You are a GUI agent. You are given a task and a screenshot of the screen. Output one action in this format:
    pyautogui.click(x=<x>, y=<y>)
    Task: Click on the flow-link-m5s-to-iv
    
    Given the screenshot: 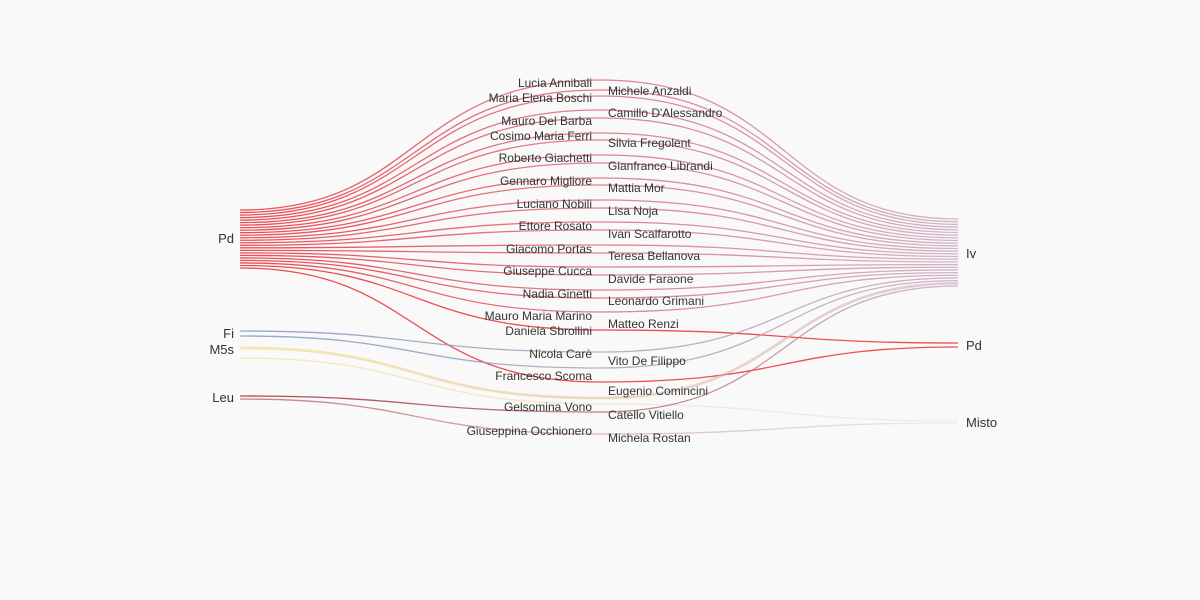 What is the action you would take?
    pyautogui.click(x=599, y=341)
    